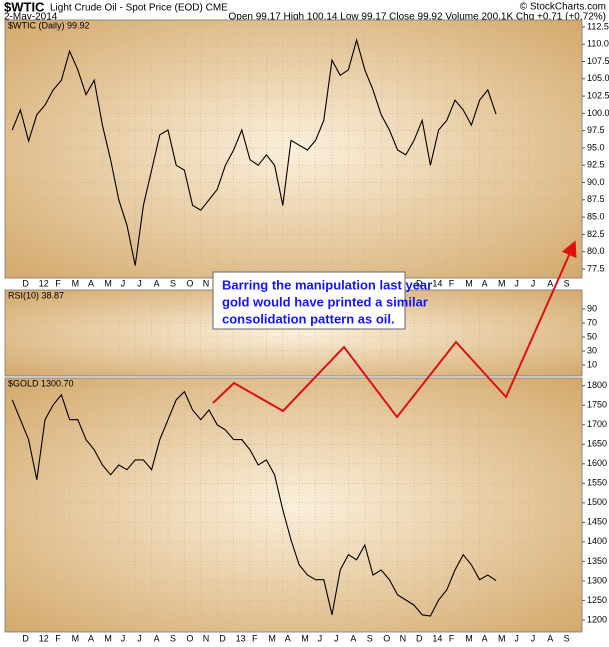 The image size is (609, 647). I want to click on y-tick-label: 1200, so click(597, 619).